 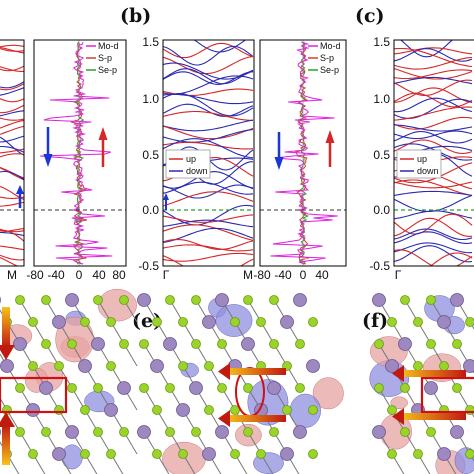 I want to click on ytick-b-1: 1.0, so click(x=150, y=99).